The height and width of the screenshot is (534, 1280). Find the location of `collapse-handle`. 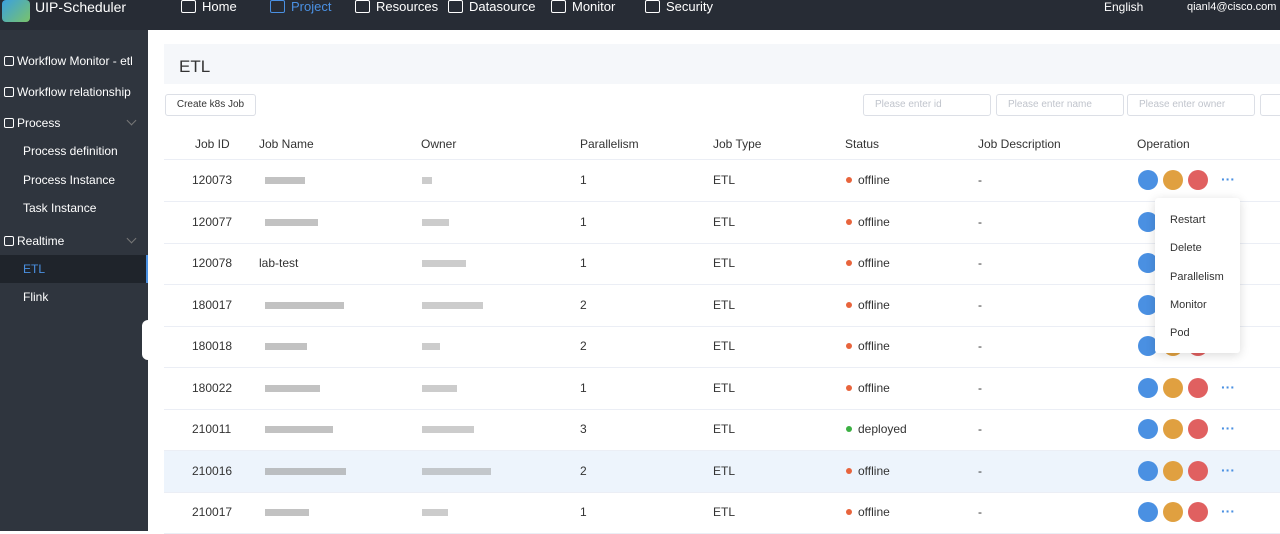

collapse-handle is located at coordinates (147, 340).